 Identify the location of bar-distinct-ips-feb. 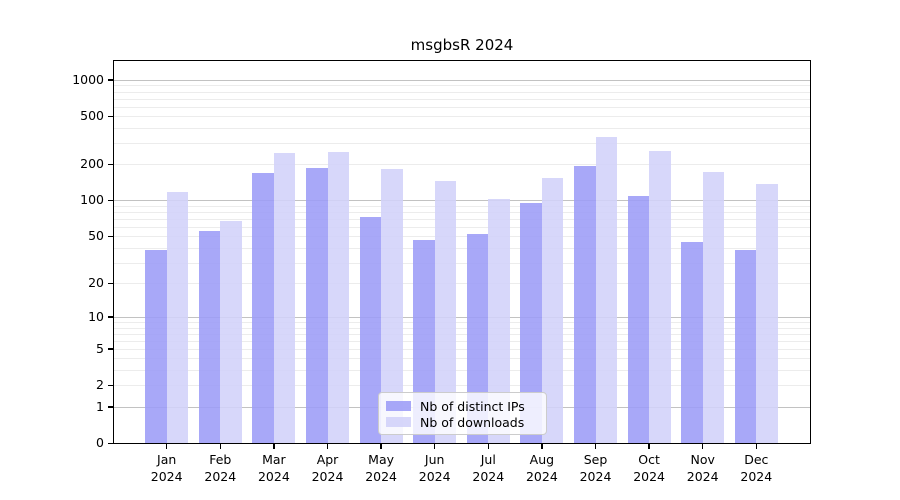
(209, 337).